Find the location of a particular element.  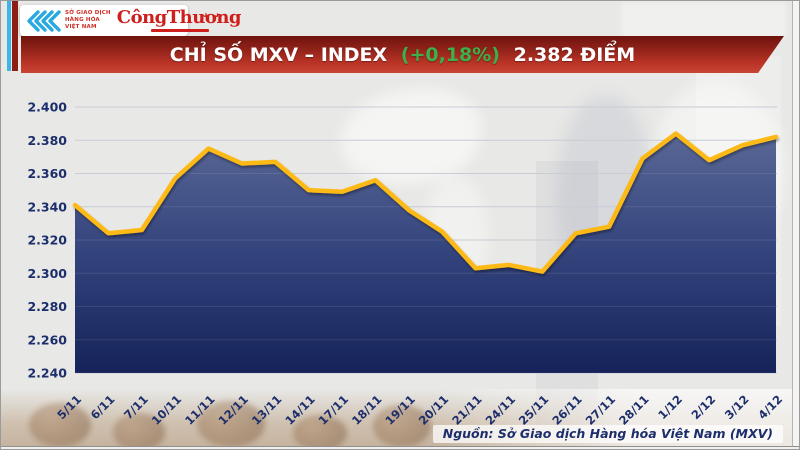

svg-text: 11/11 is located at coordinates (200, 410).